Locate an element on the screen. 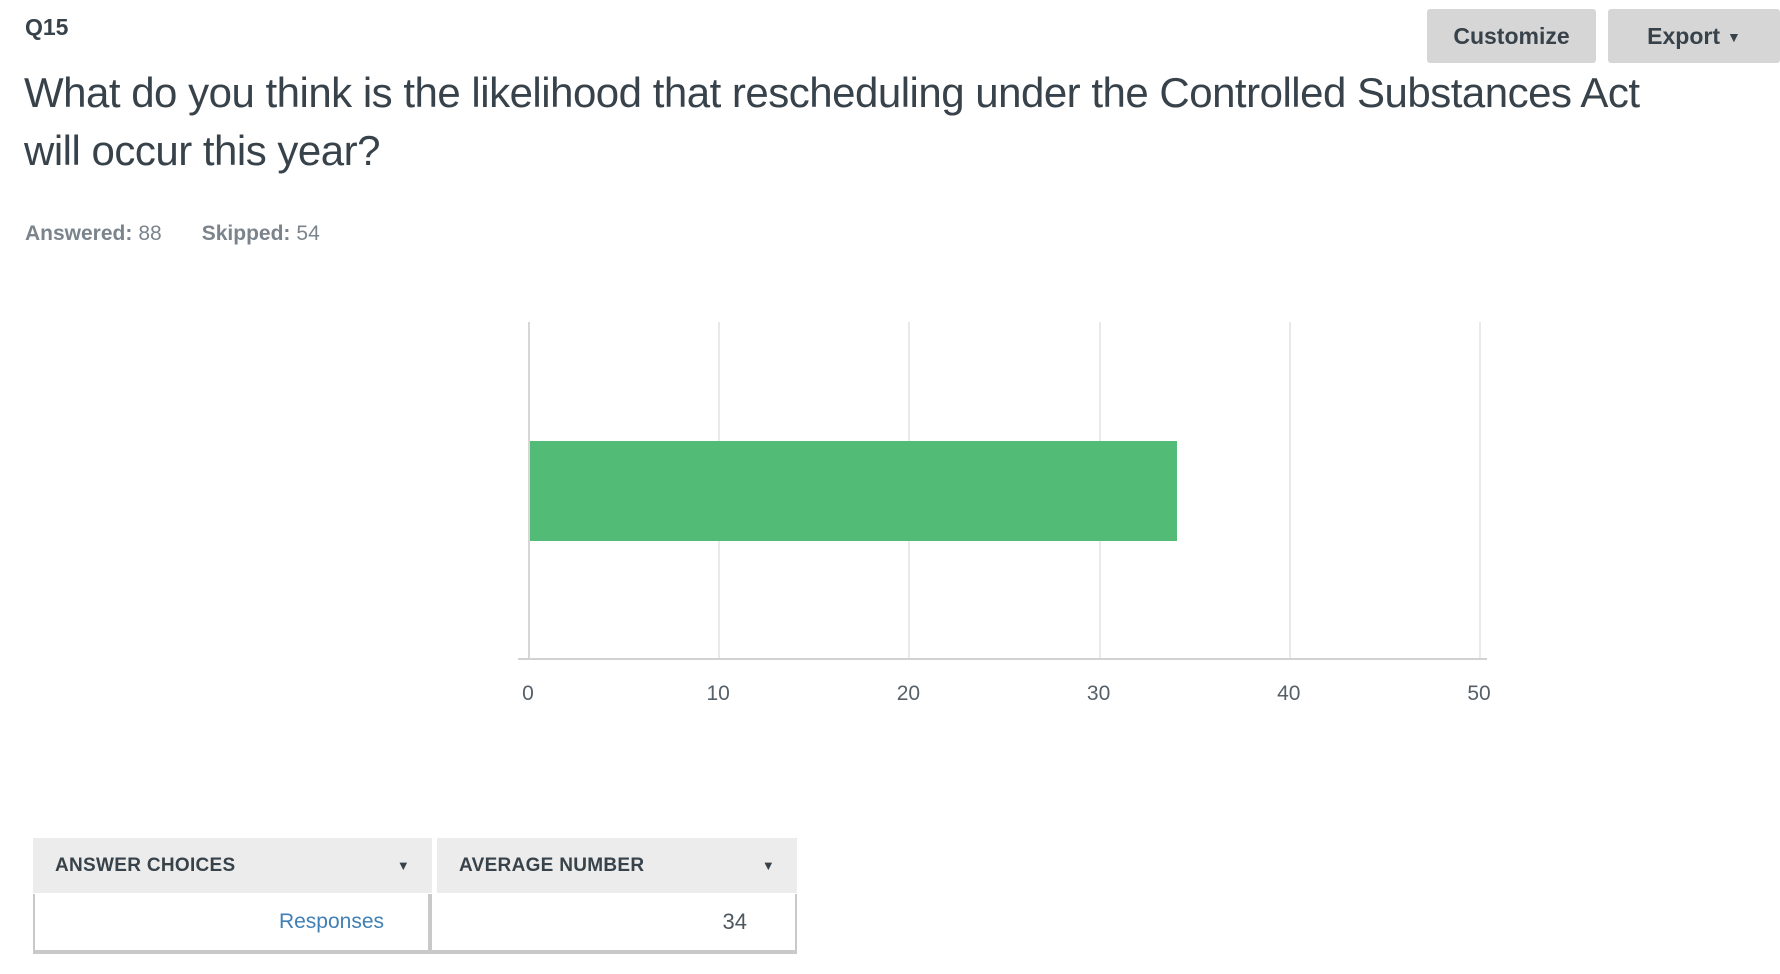 The height and width of the screenshot is (974, 1780). response-stats: Answered: 88 Skipped: 54 is located at coordinates (172, 234).